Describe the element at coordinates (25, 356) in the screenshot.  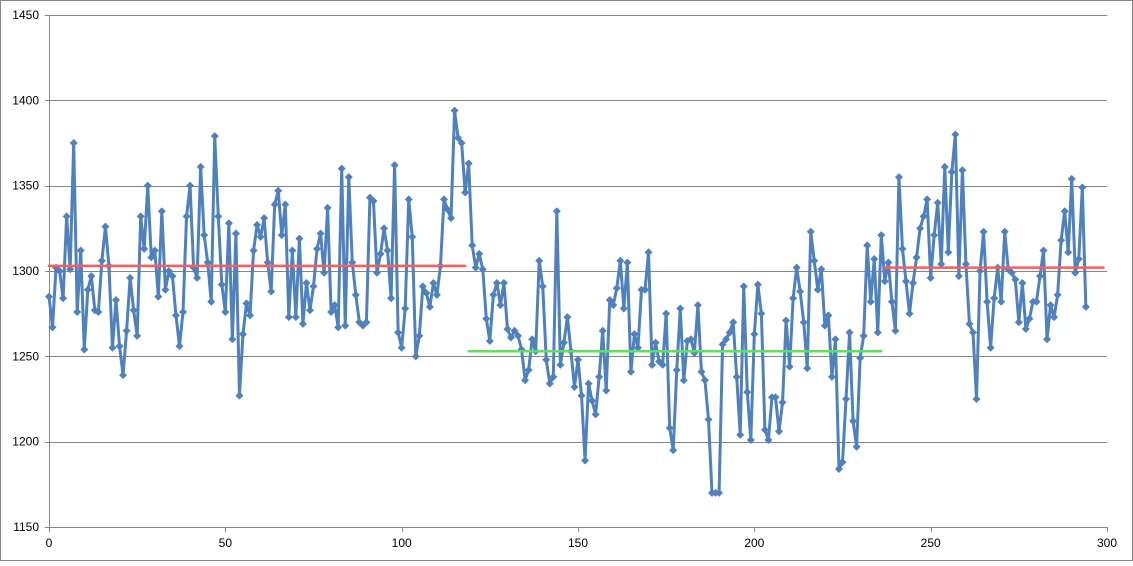
I see `y-tick-label: 1250` at that location.